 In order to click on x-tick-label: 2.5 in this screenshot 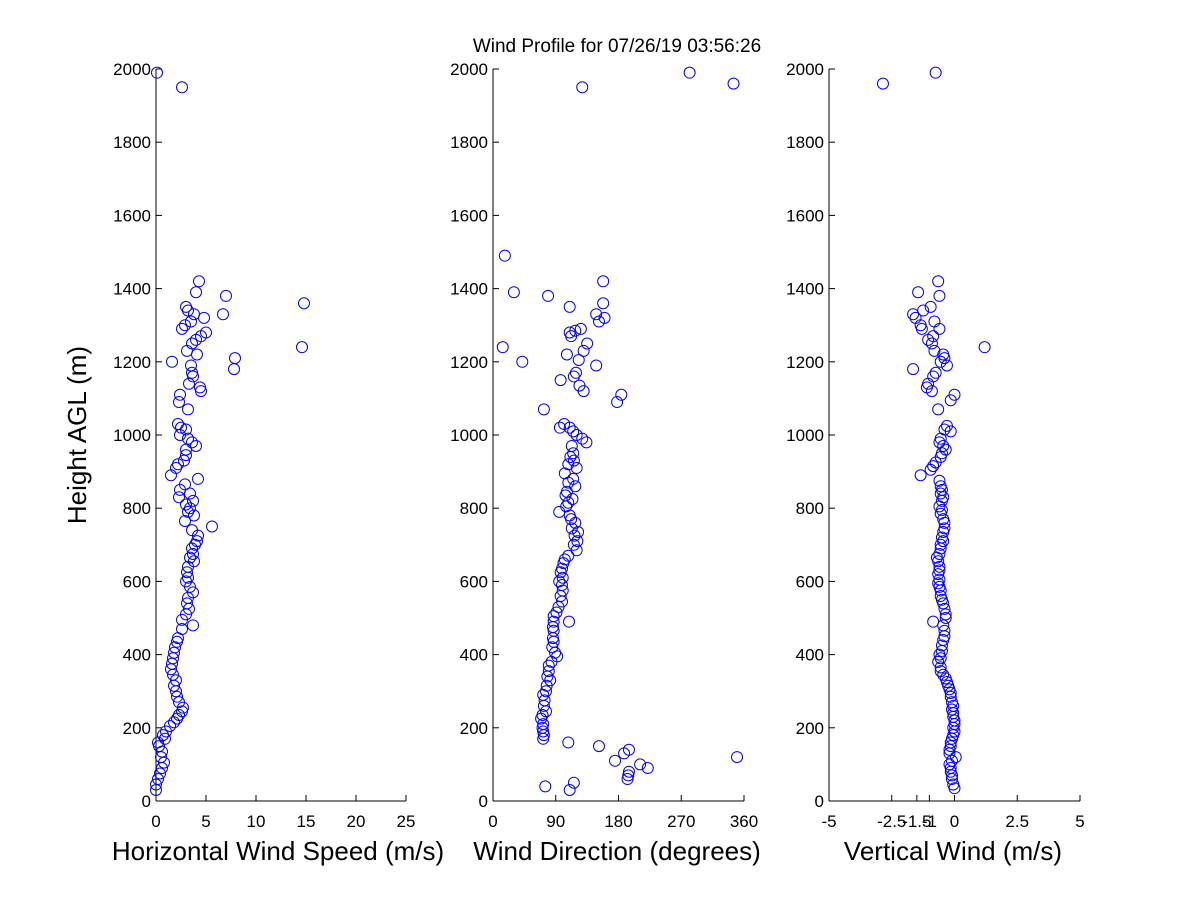, I will do `click(1017, 821)`.